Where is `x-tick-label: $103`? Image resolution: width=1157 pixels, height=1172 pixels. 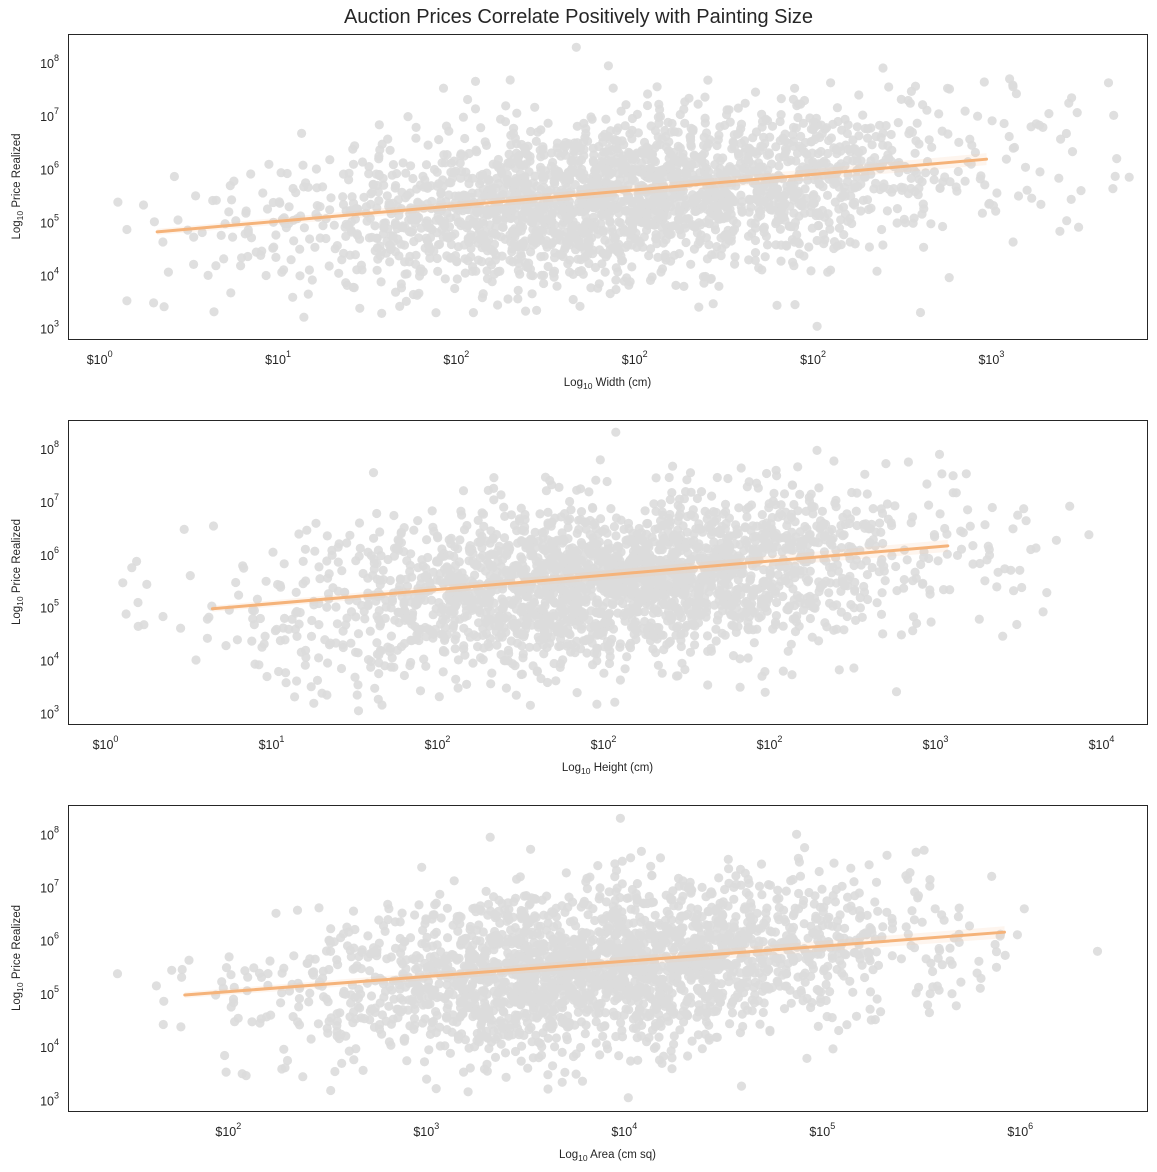 x-tick-label: $103 is located at coordinates (936, 743).